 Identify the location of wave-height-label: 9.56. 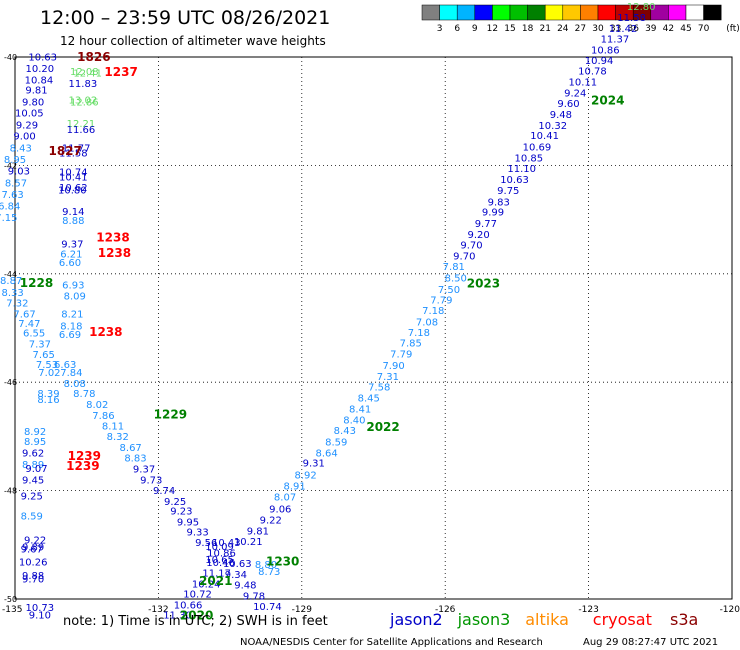
(206, 543).